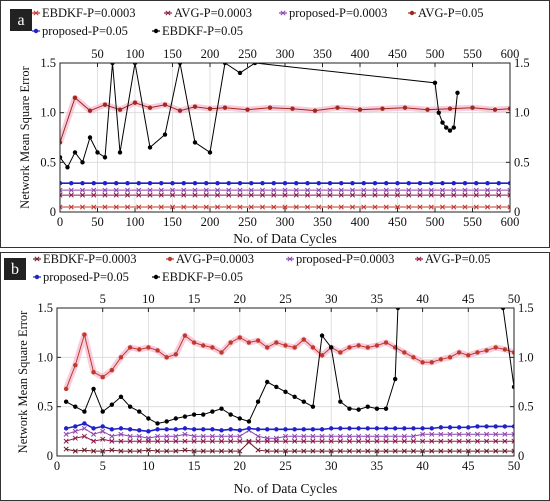  What do you see at coordinates (168, 13) in the screenshot?
I see `legend-swatch-marker` at bounding box center [168, 13].